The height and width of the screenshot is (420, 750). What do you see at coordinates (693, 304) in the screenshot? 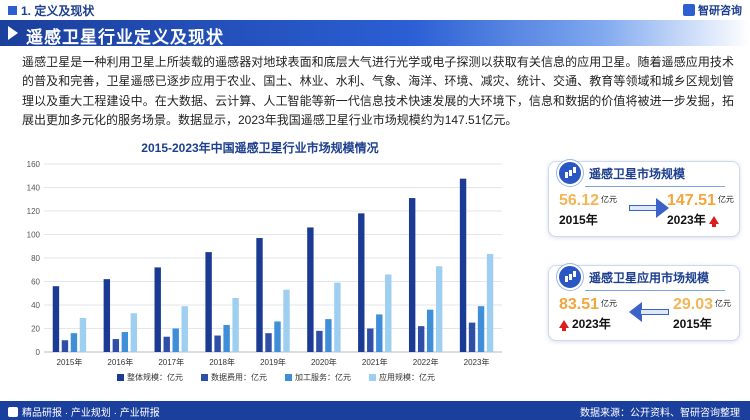
I see `stat-value: 29.03` at bounding box center [693, 304].